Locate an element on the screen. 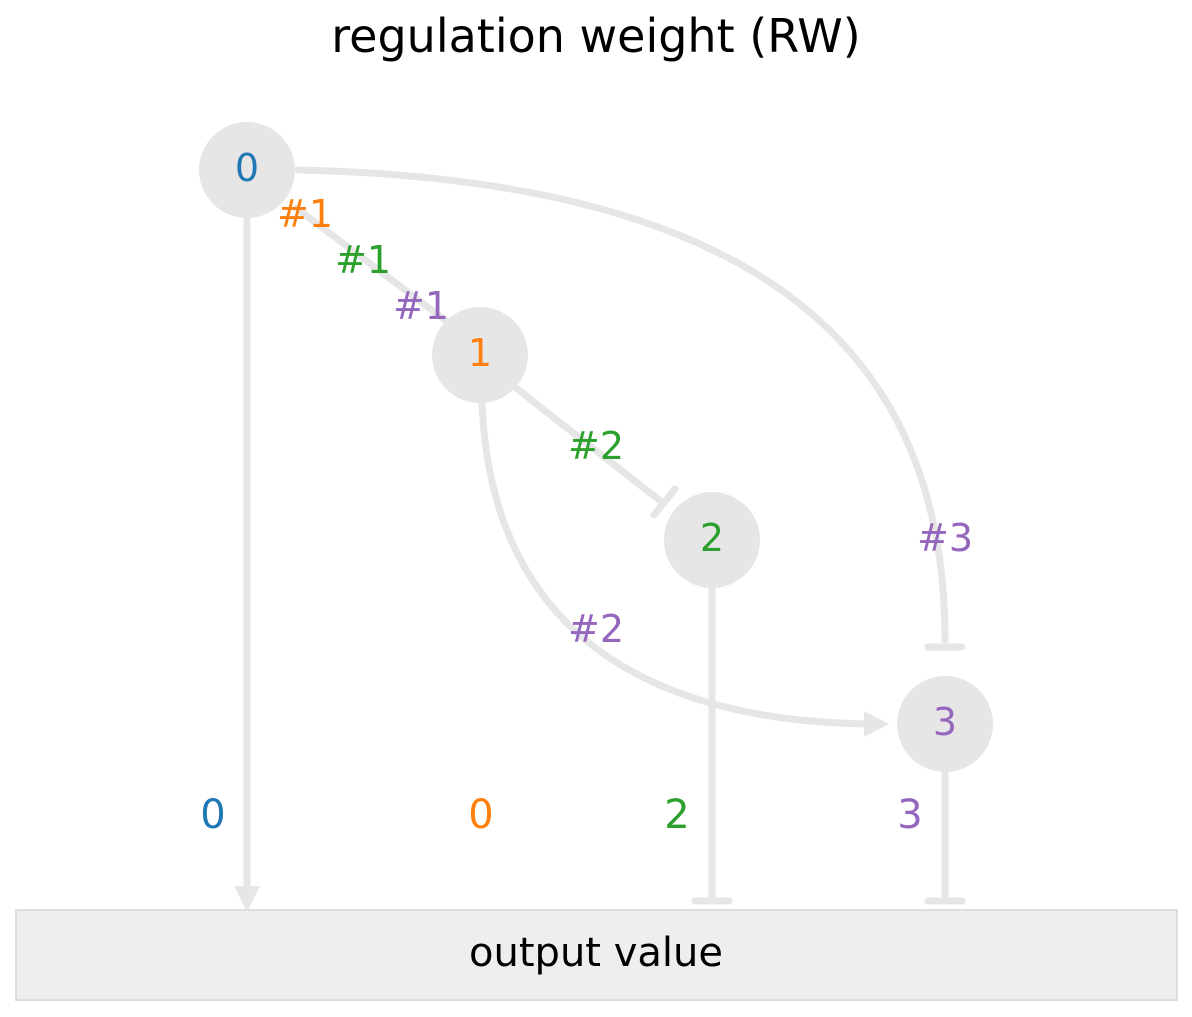 Image resolution: width=1192 pixels, height=1017 pixels. edge-1-to-2-bar is located at coordinates (664, 502).